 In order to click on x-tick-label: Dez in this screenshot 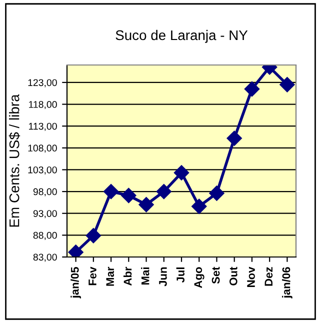, I will do `click(268, 276)`.